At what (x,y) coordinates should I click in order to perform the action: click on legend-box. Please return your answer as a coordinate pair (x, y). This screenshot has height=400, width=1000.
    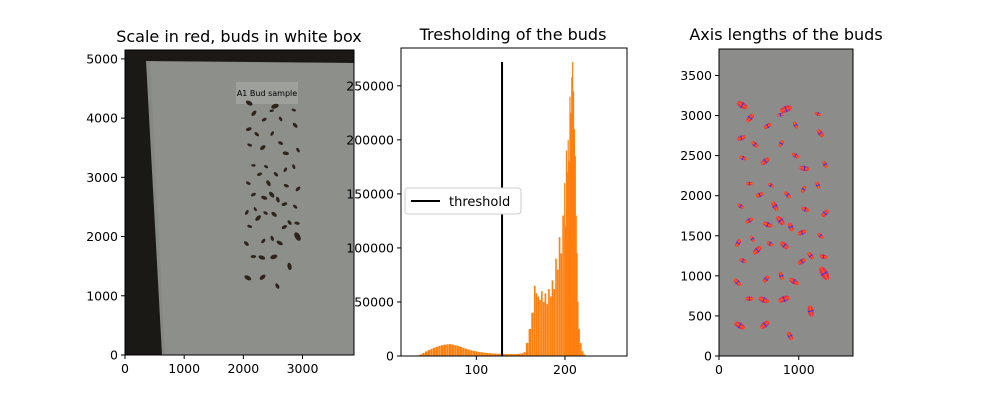
    Looking at the image, I should click on (463, 201).